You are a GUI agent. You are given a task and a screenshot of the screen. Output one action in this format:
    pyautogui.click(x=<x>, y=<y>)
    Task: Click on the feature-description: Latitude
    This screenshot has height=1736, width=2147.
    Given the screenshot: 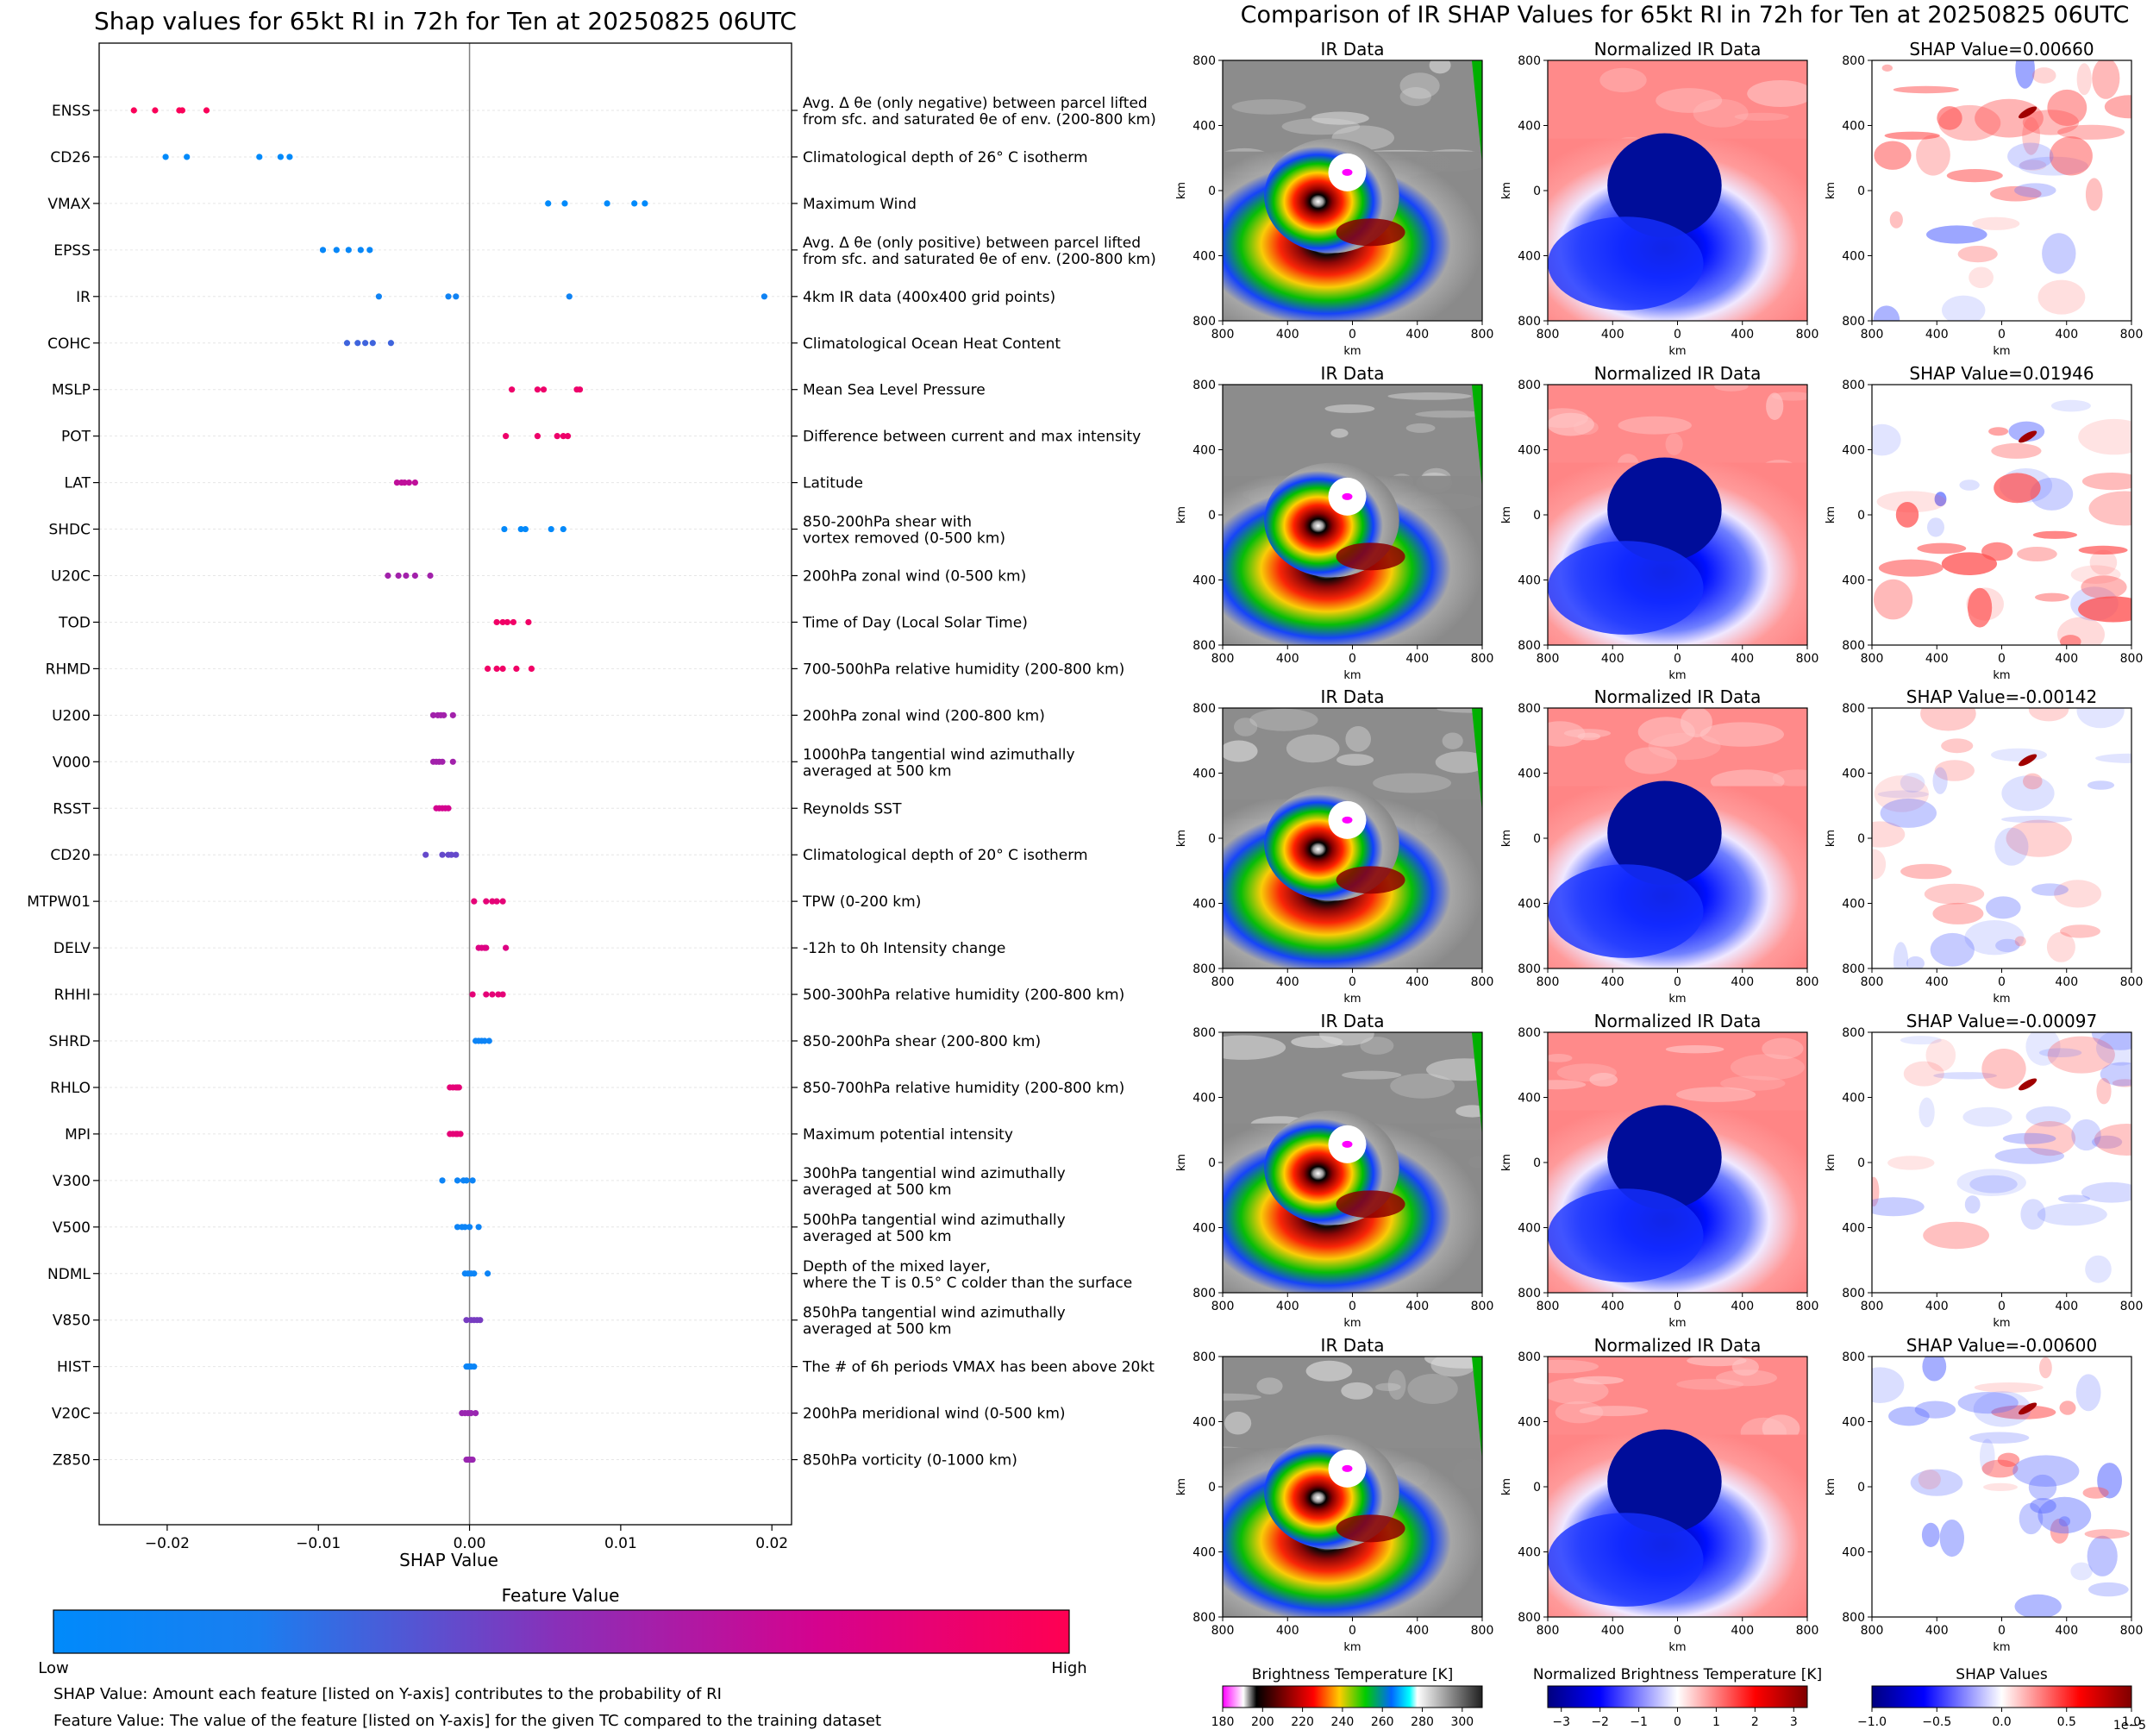 What is the action you would take?
    pyautogui.click(x=833, y=483)
    